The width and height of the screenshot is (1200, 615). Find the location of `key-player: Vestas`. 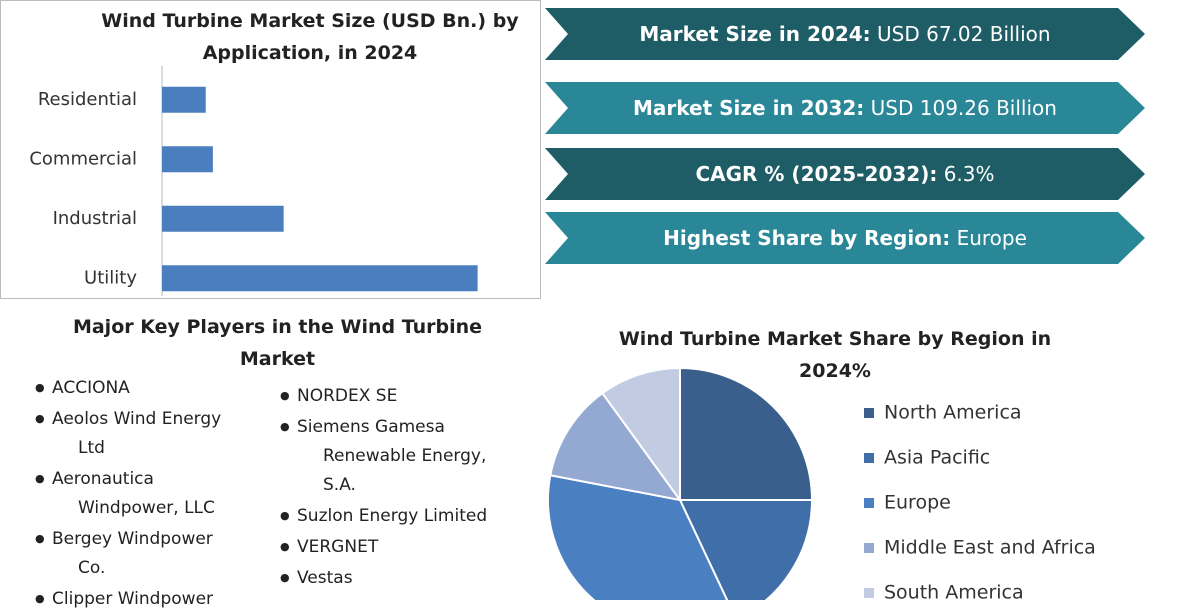

key-player: Vestas is located at coordinates (395, 578).